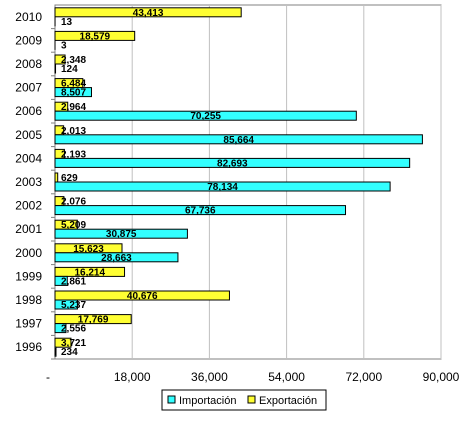 The image size is (468, 421). What do you see at coordinates (67, 22) in the screenshot?
I see `data-label: 13` at bounding box center [67, 22].